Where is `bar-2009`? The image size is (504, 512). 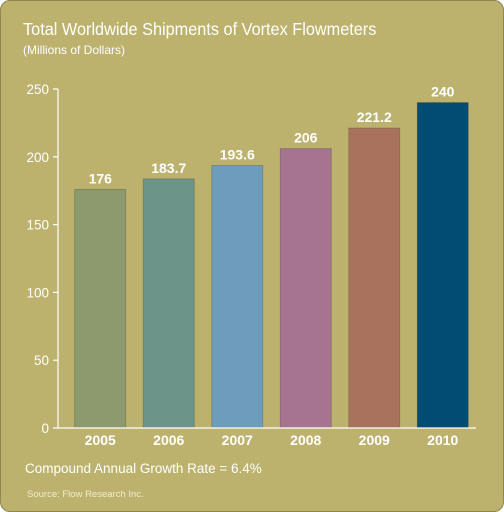
bar-2009 is located at coordinates (374, 278).